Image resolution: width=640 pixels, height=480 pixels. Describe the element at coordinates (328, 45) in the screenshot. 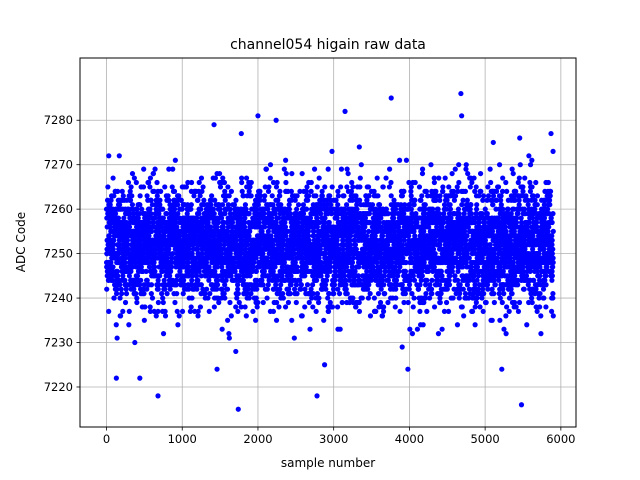

I see `chart-title: channel054 higain raw data` at that location.